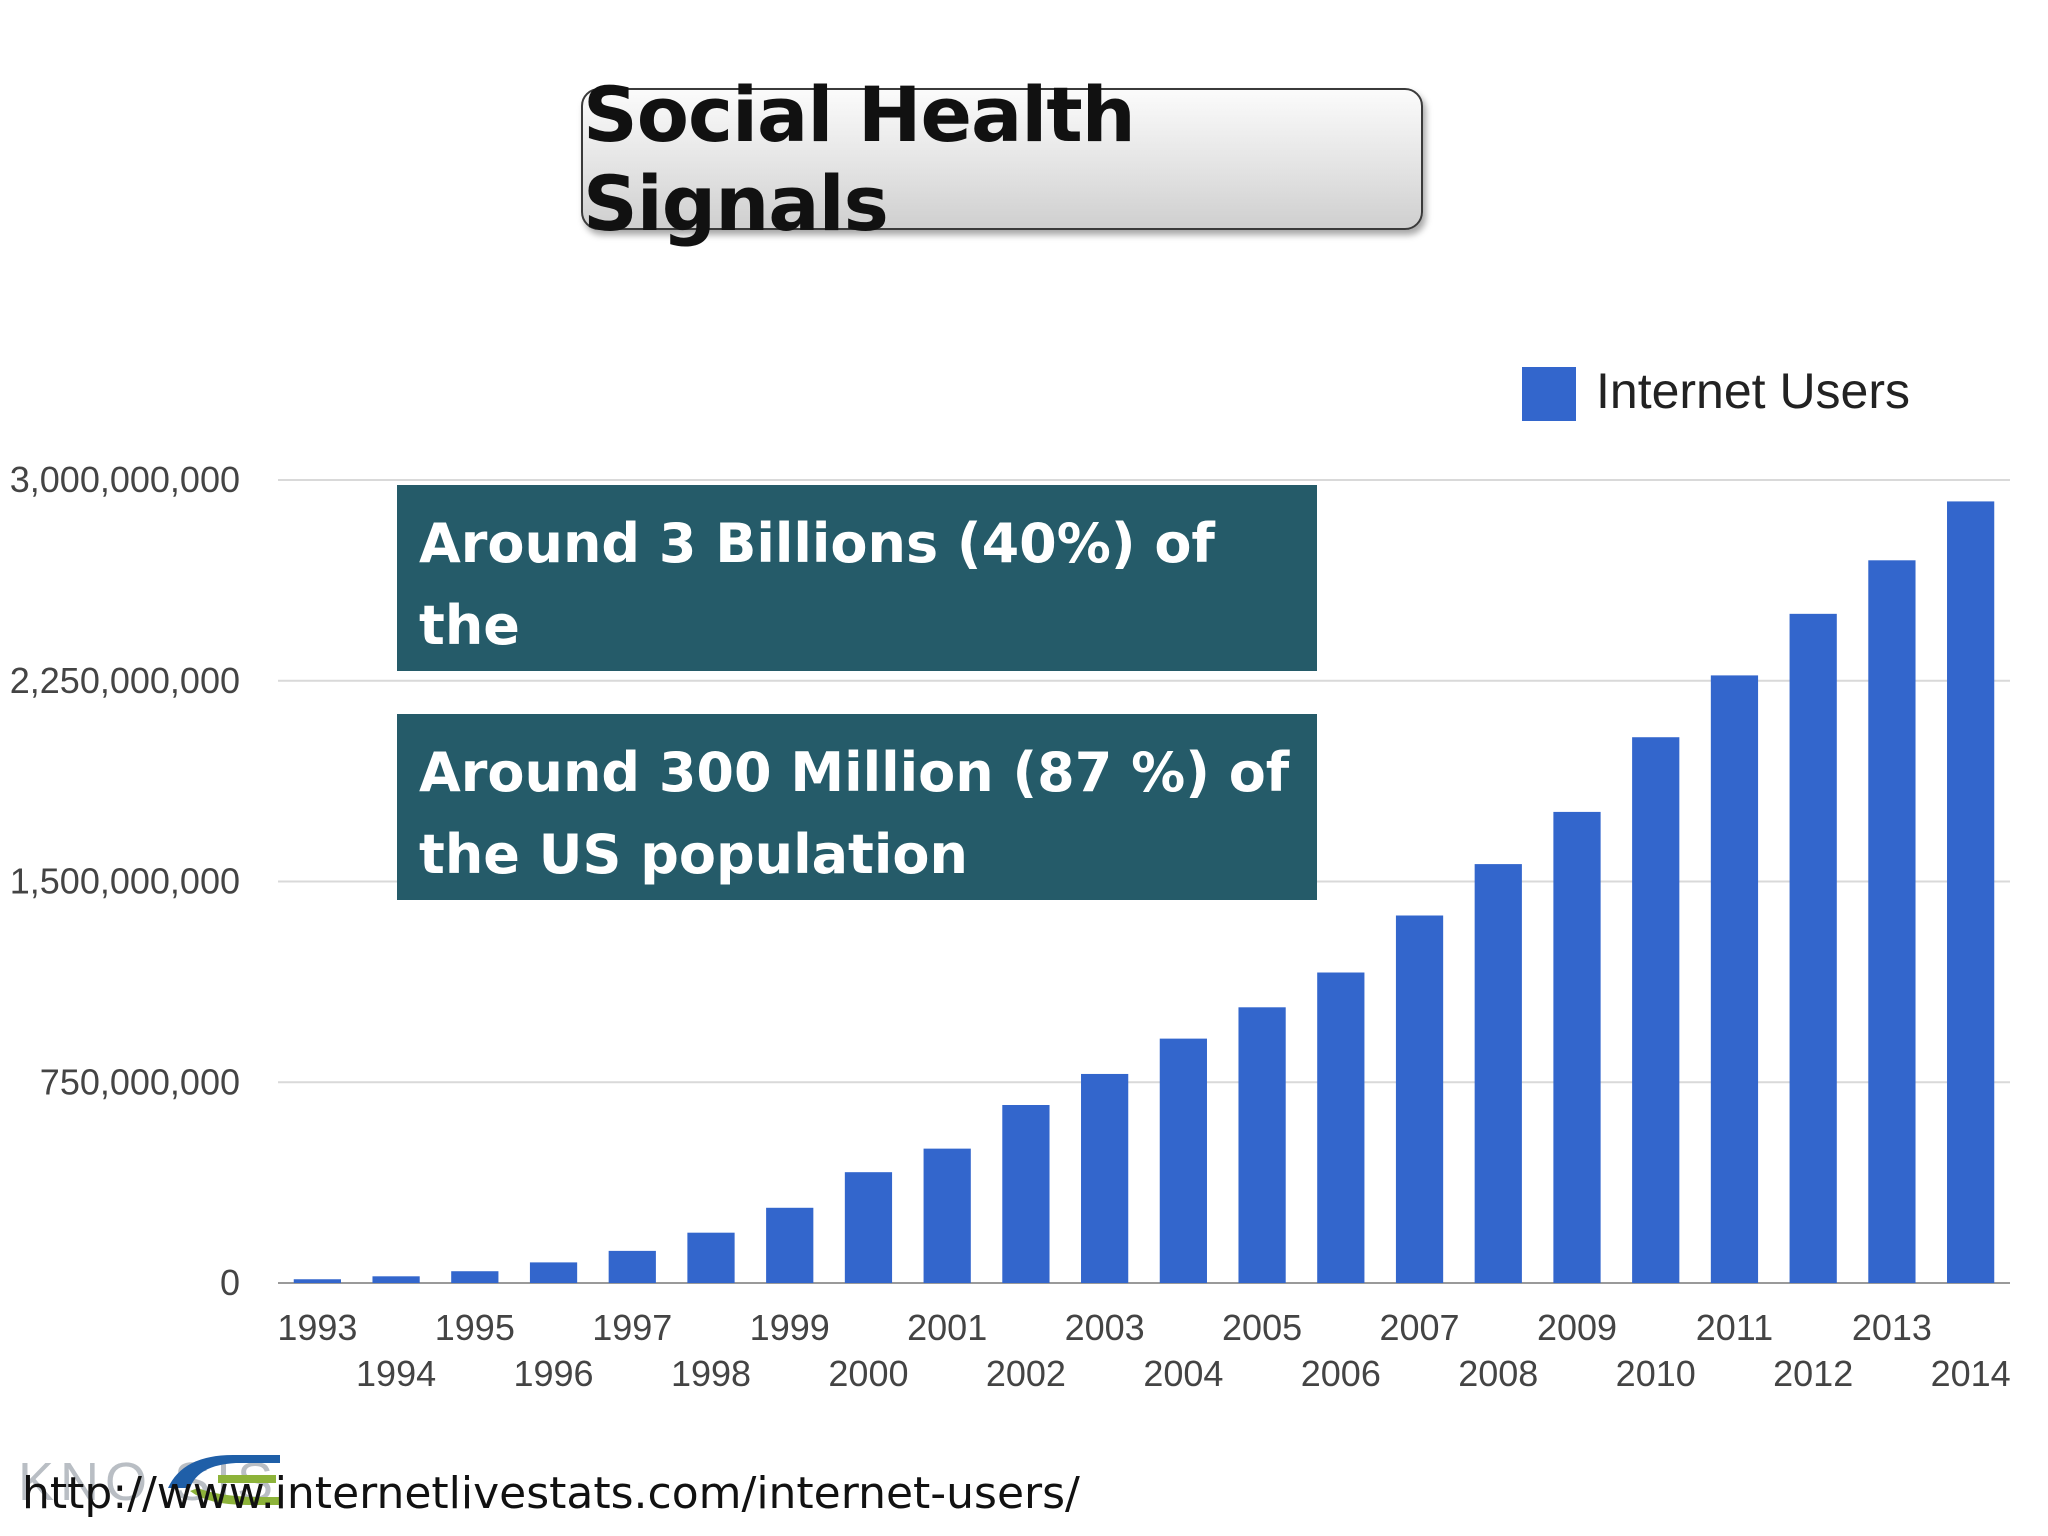  Describe the element at coordinates (1577, 1327) in the screenshot. I see `x-tick-label: 2009` at that location.